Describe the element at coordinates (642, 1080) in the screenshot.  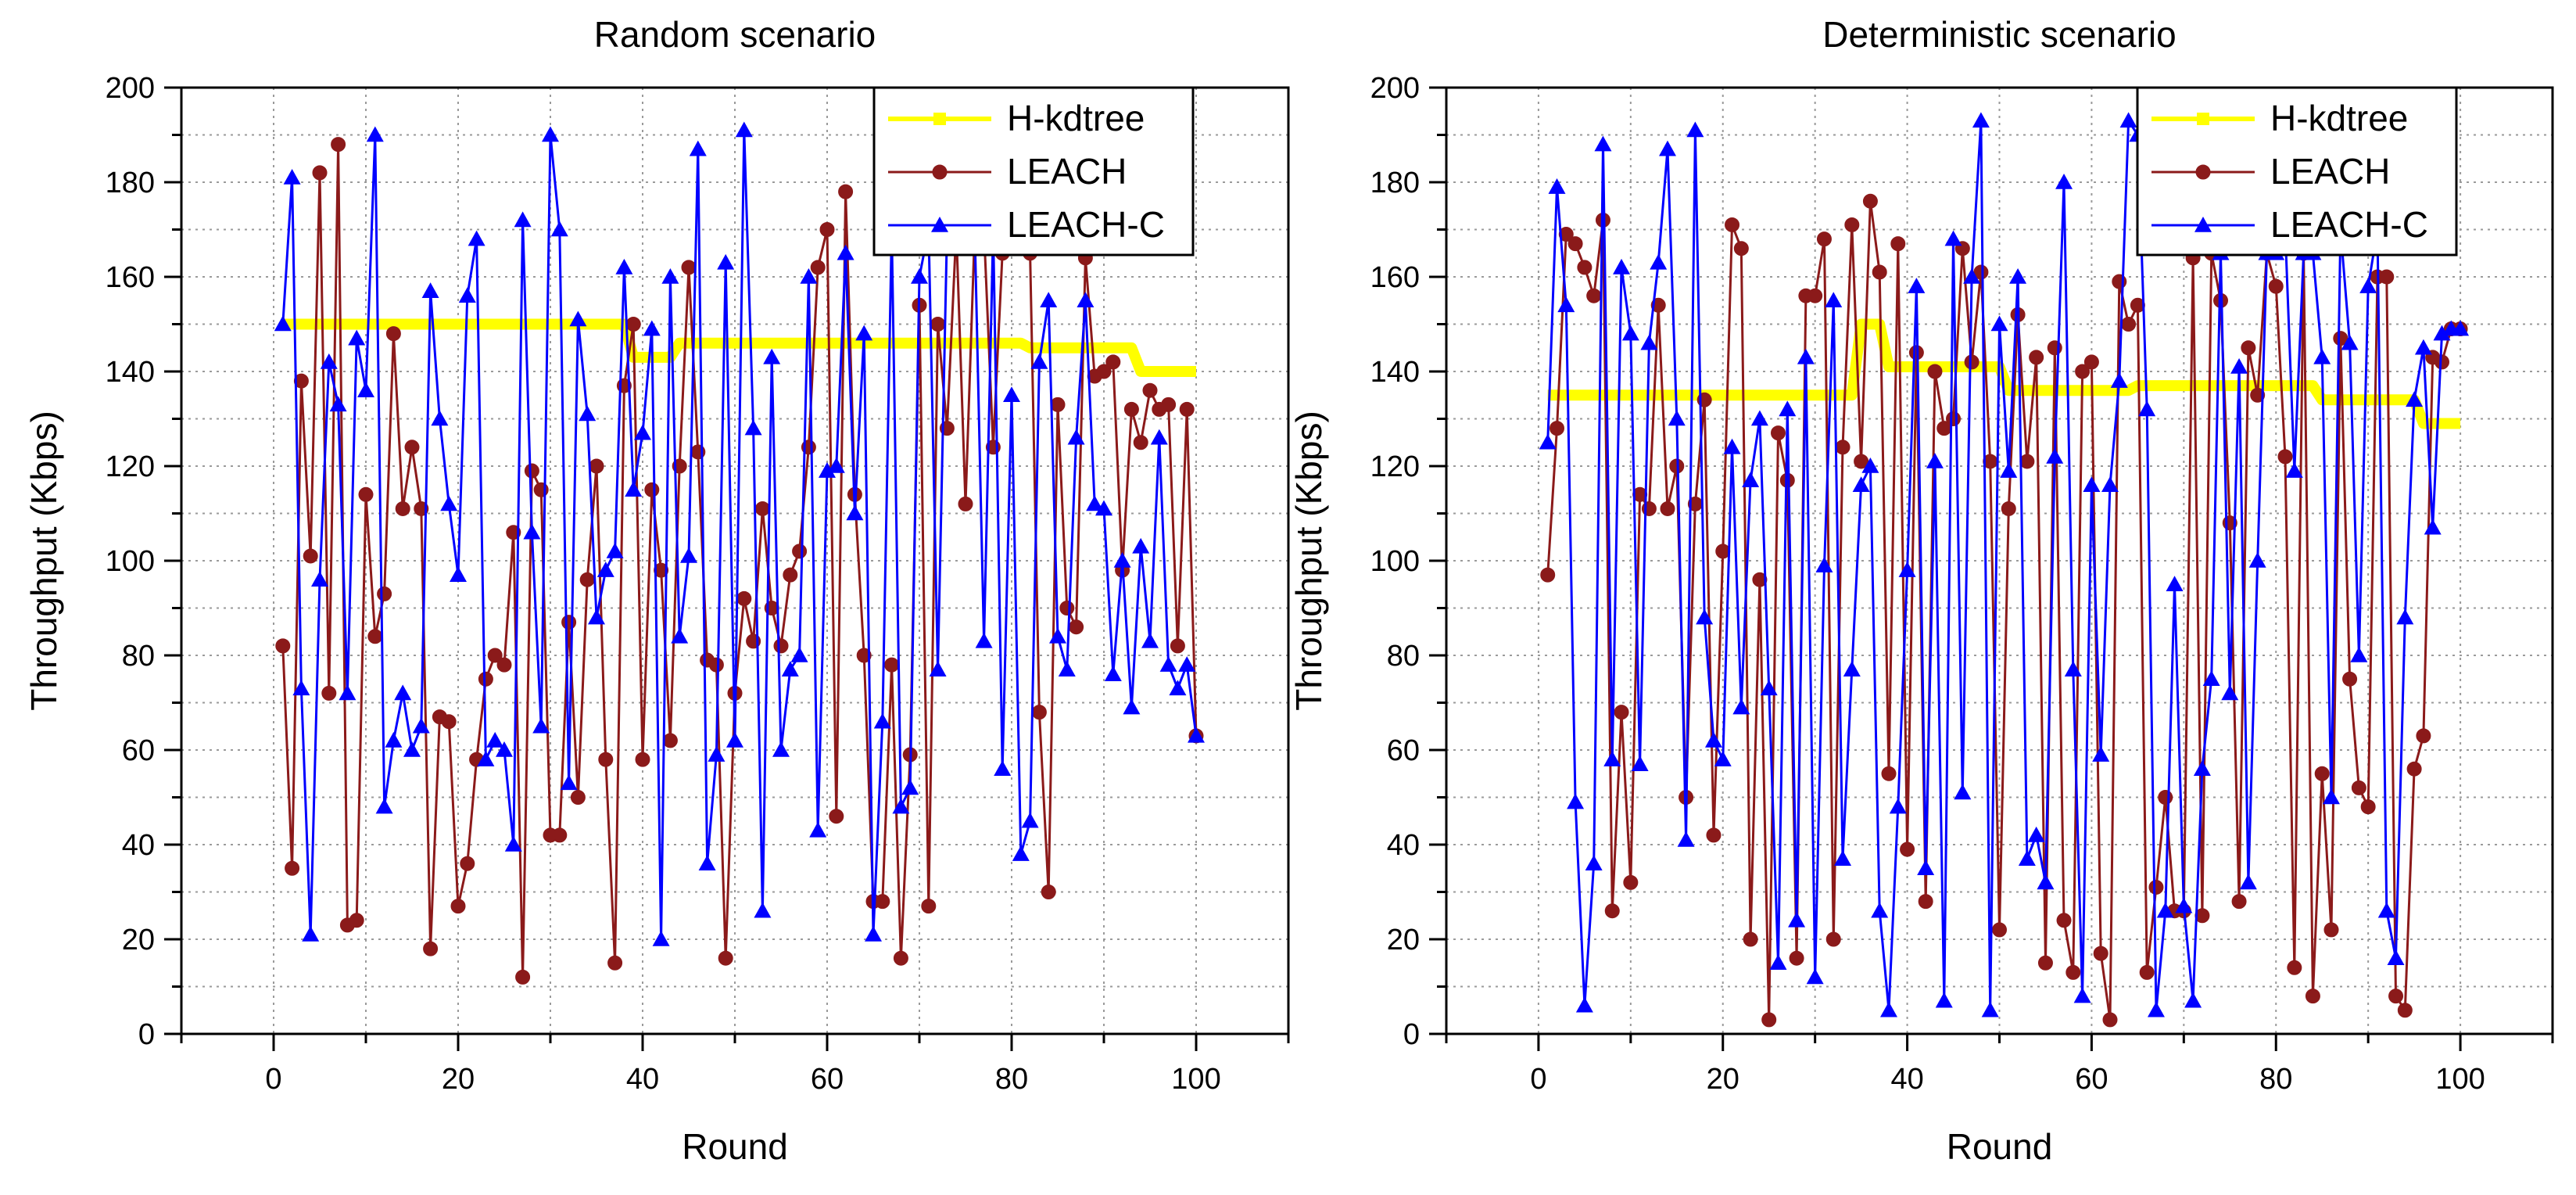
I see `x-tick-label: 40` at that location.